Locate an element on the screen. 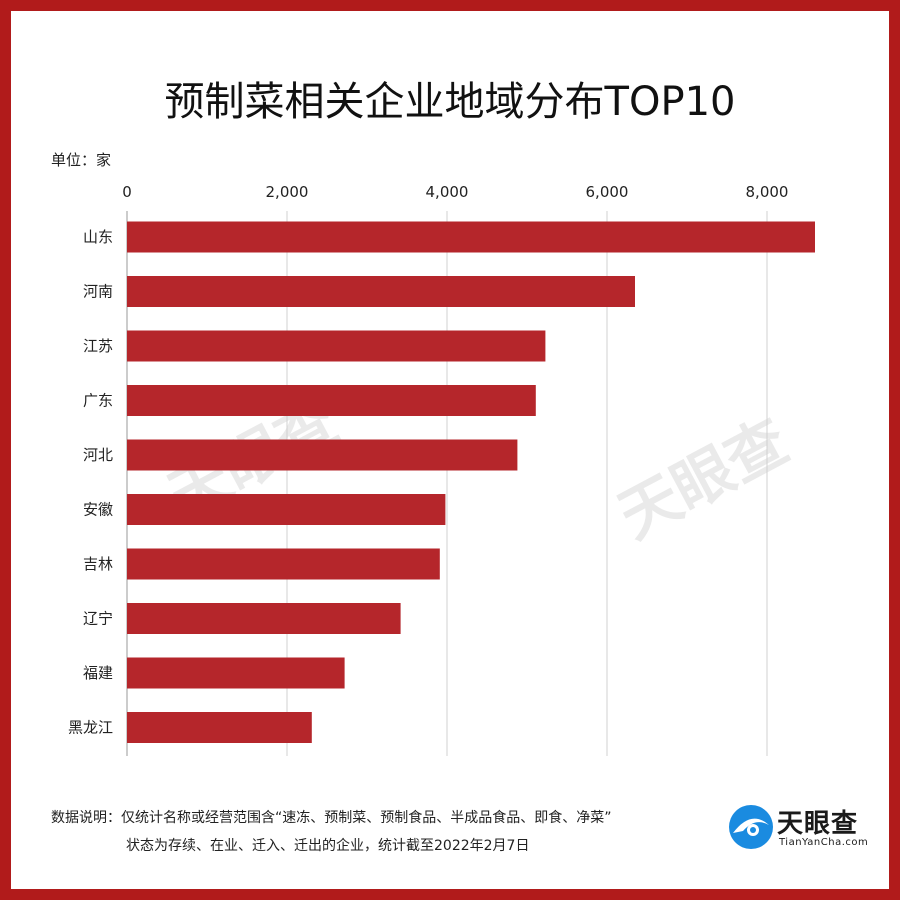 The height and width of the screenshot is (900, 900). category-label: 广东 is located at coordinates (98, 401).